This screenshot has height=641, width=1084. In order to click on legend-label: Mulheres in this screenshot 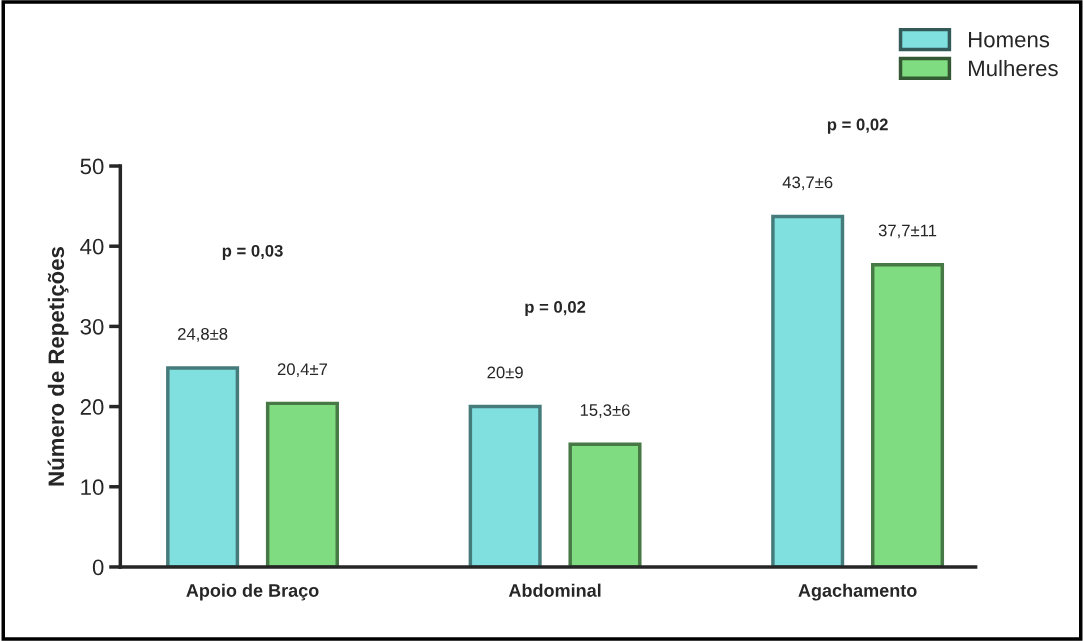, I will do `click(1013, 68)`.